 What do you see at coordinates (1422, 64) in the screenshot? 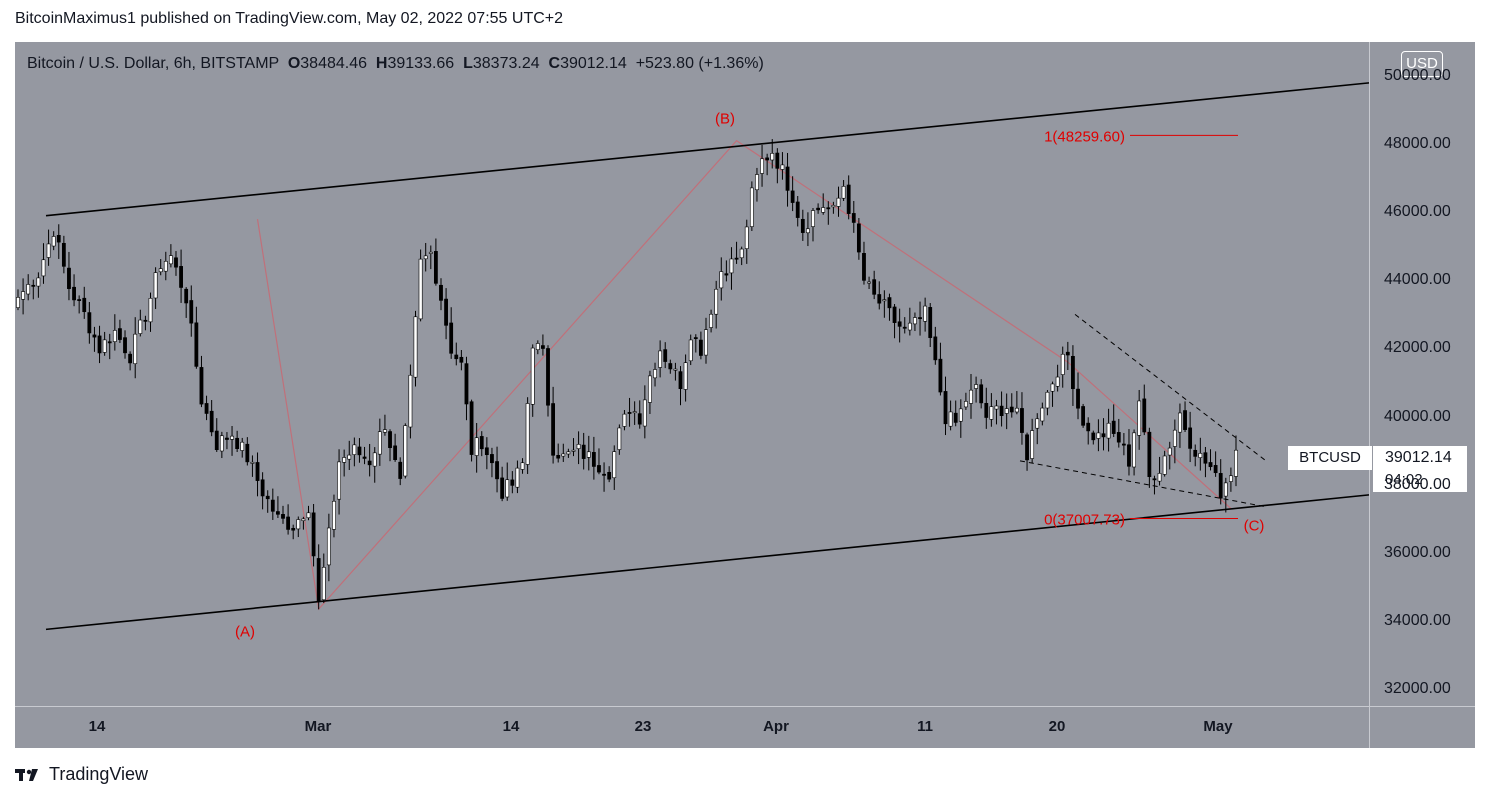
I see `currency-button: USD` at bounding box center [1422, 64].